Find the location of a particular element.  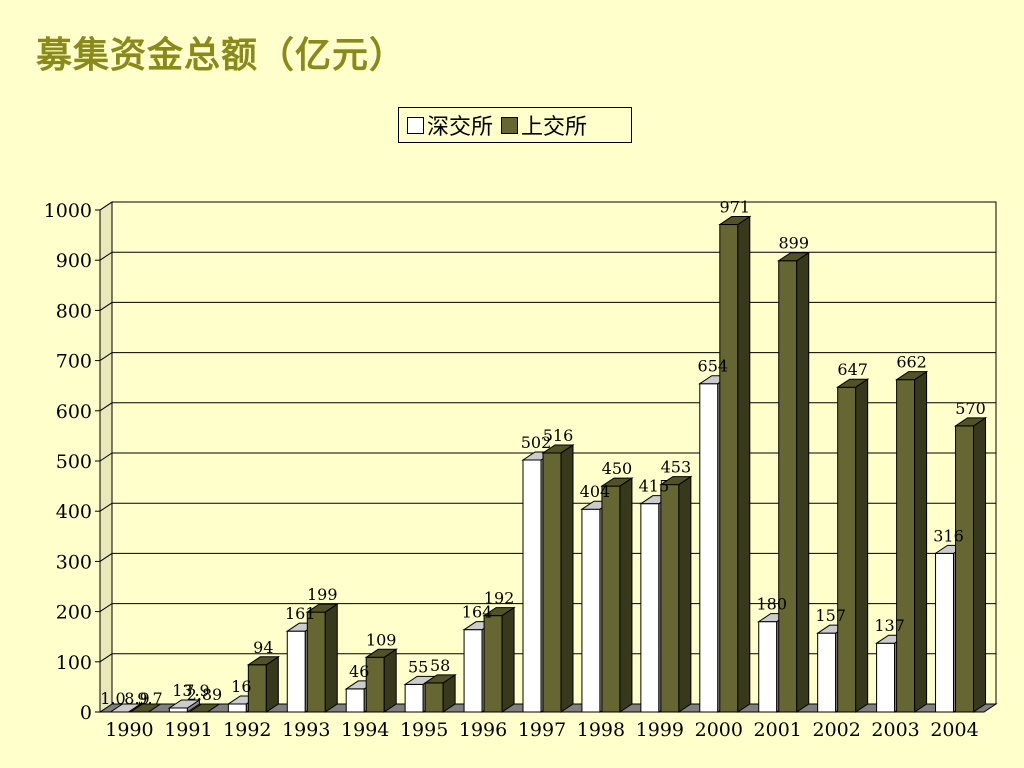

chart-title: 募集资金总额（亿元） is located at coordinates (221, 55).